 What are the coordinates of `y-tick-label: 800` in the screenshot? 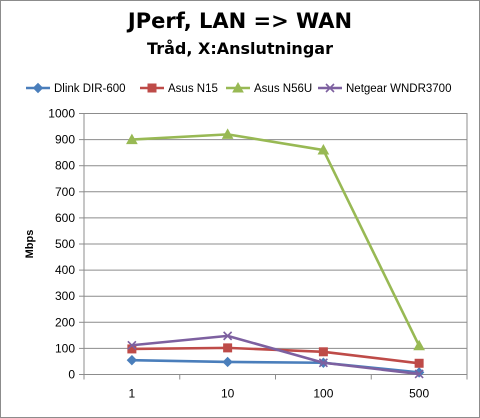 It's located at (65, 166).